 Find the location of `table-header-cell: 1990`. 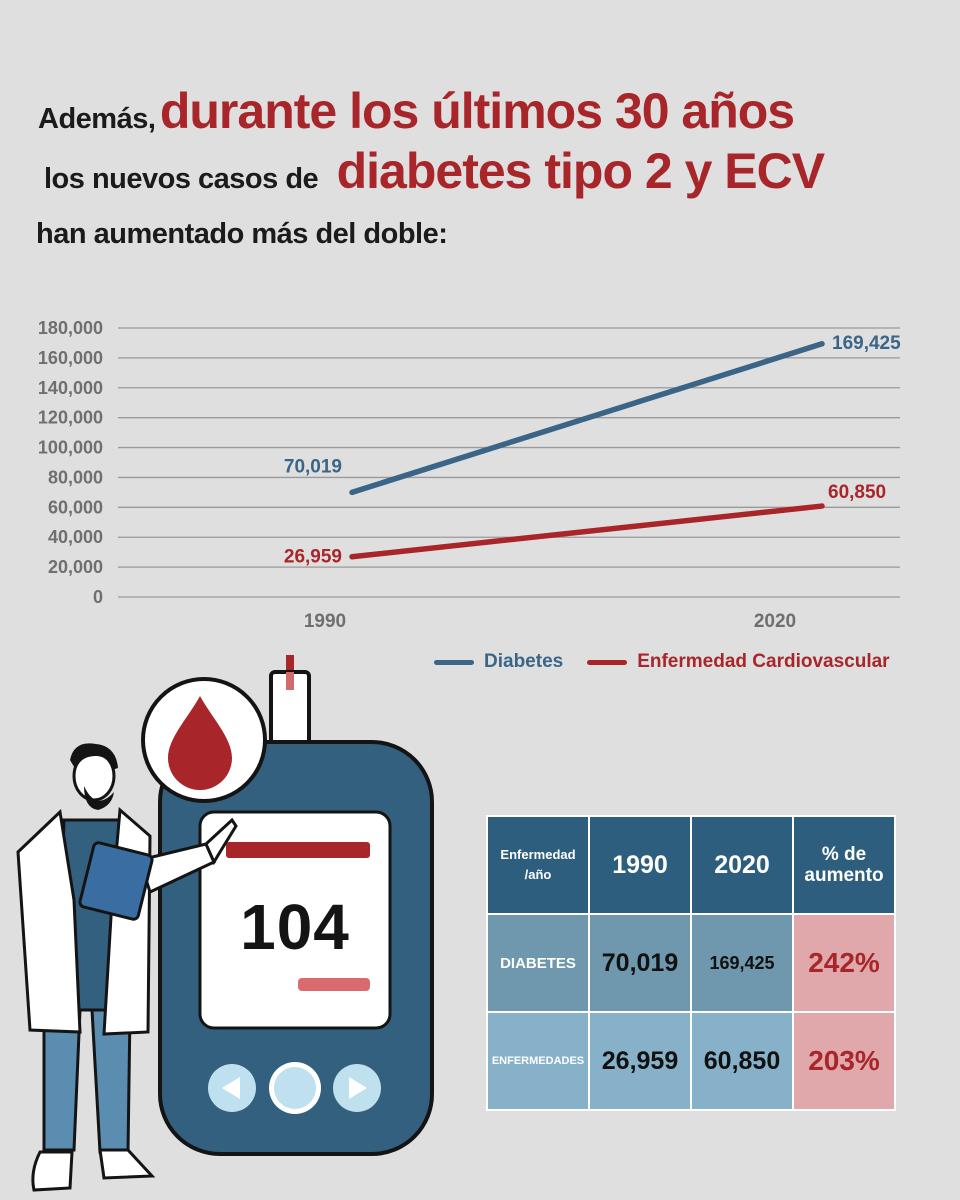

table-header-cell: 1990 is located at coordinates (640, 865).